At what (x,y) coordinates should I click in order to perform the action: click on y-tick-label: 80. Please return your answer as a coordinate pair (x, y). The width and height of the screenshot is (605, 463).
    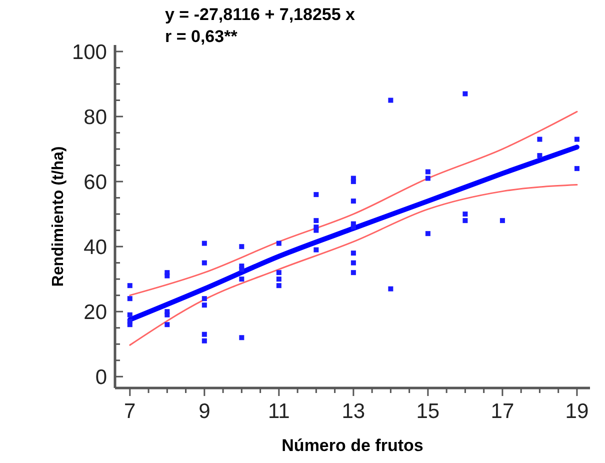
    Looking at the image, I should click on (95, 117).